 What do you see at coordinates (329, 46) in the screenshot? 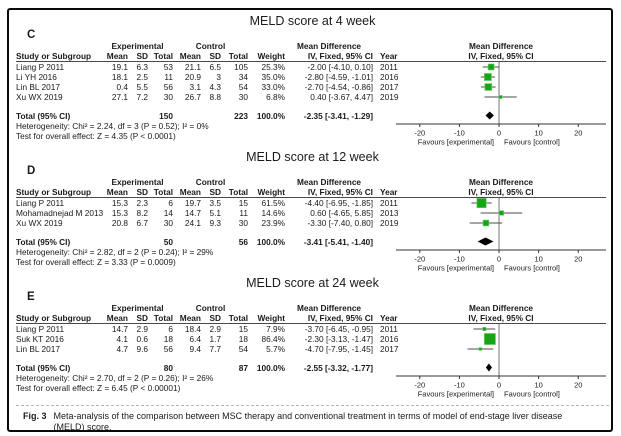
I see `mean-difference-group-header: Mean Difference` at bounding box center [329, 46].